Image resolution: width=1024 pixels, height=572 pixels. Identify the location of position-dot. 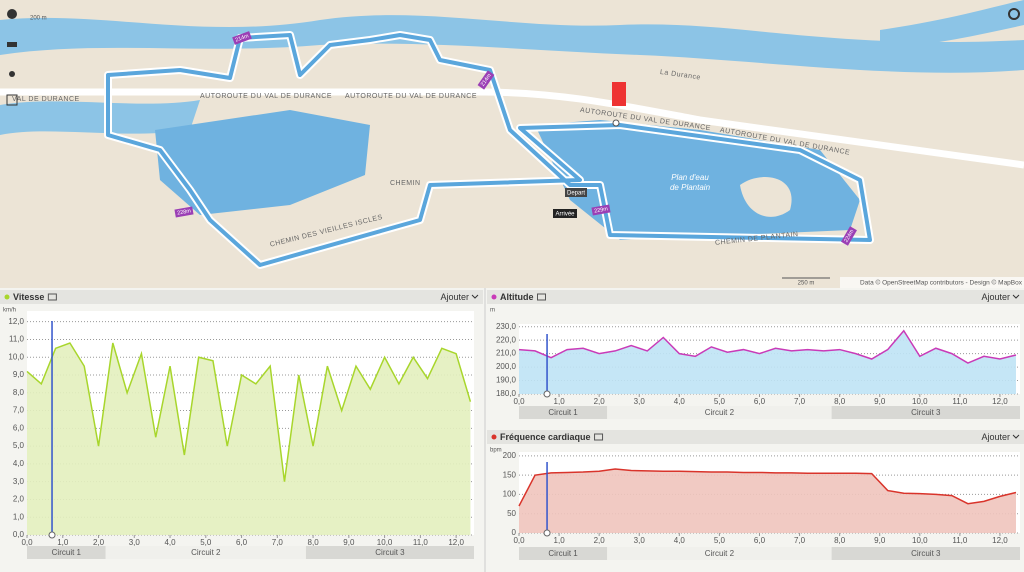
(616, 123).